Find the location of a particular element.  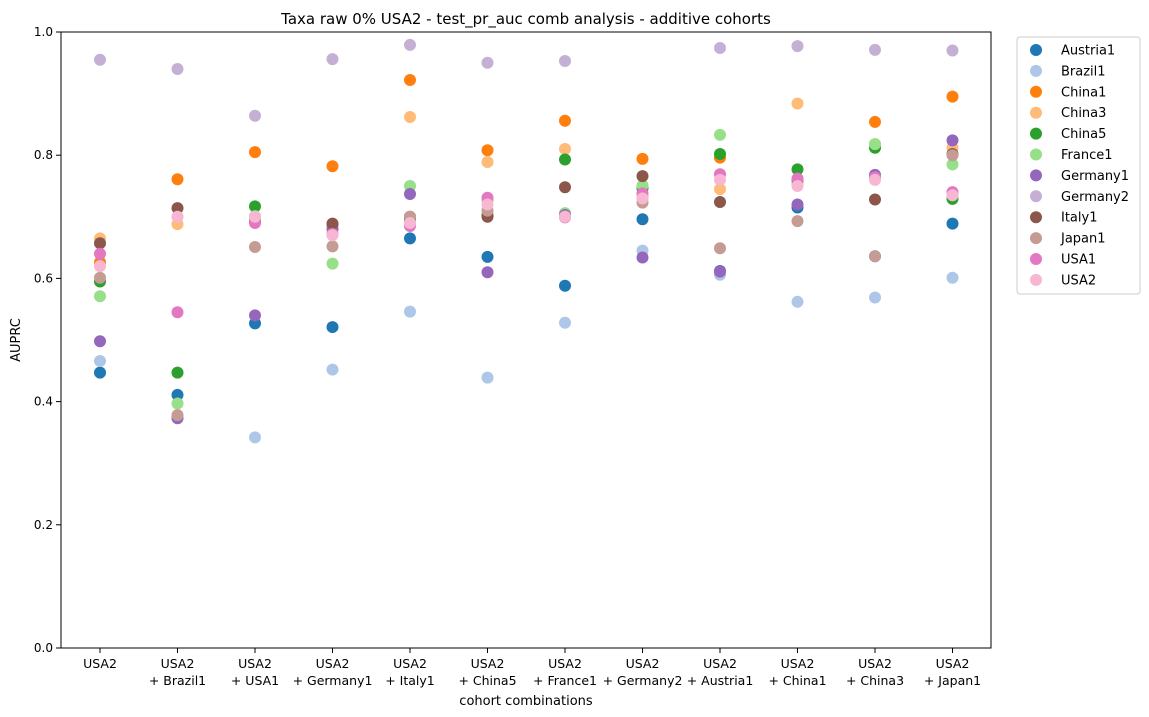

x-tick-label: + Germany2 is located at coordinates (643, 680).